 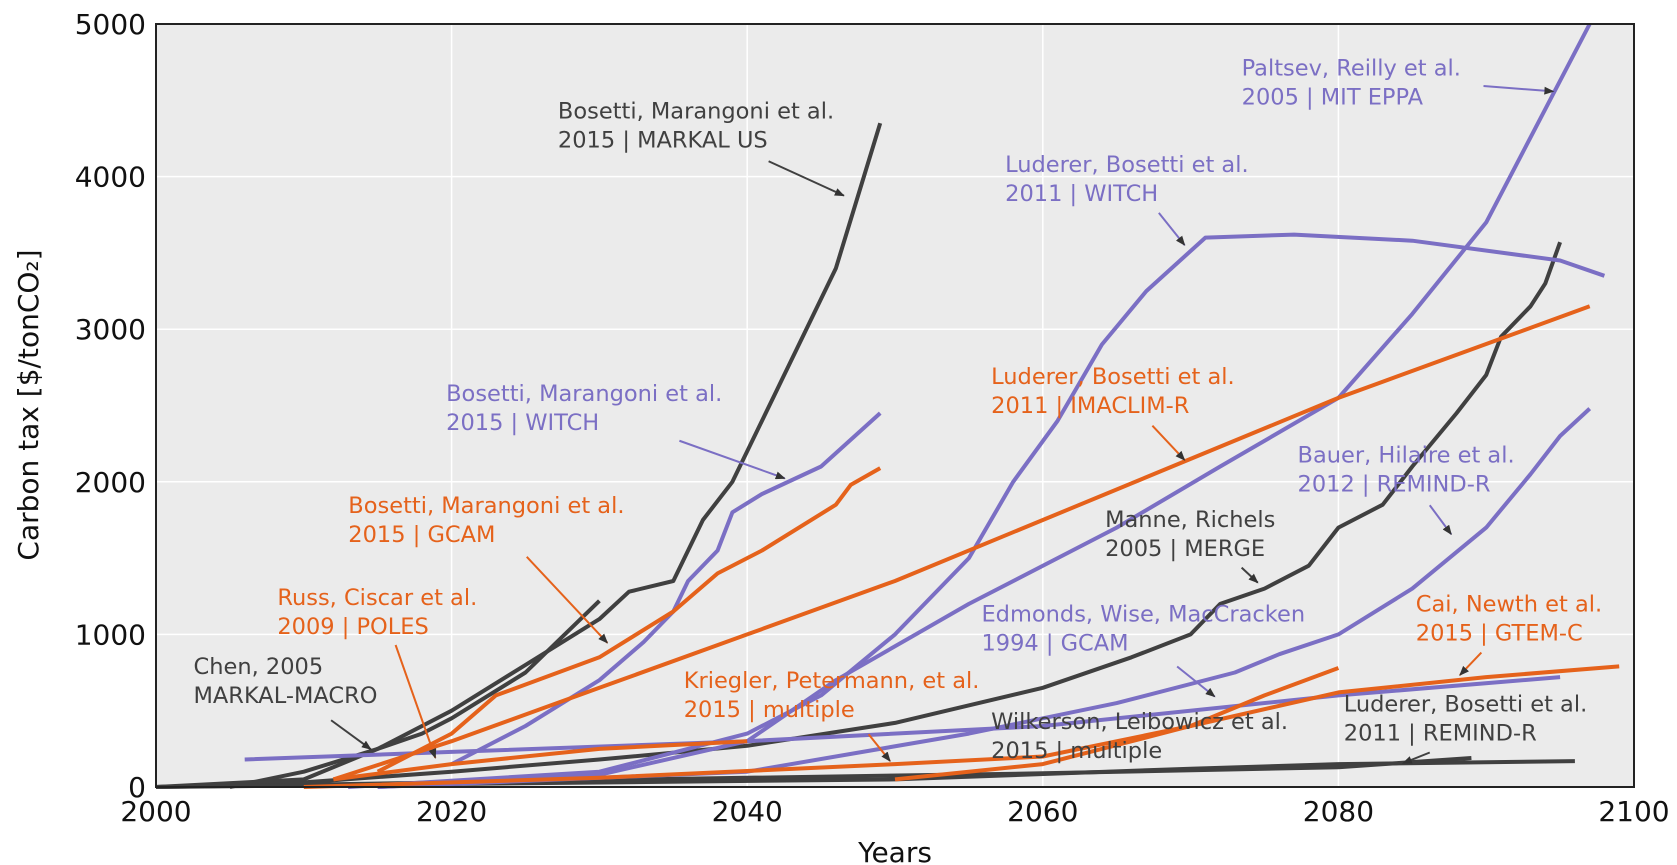 What do you see at coordinates (1338, 811) in the screenshot?
I see `x-tick-label: 2080` at bounding box center [1338, 811].